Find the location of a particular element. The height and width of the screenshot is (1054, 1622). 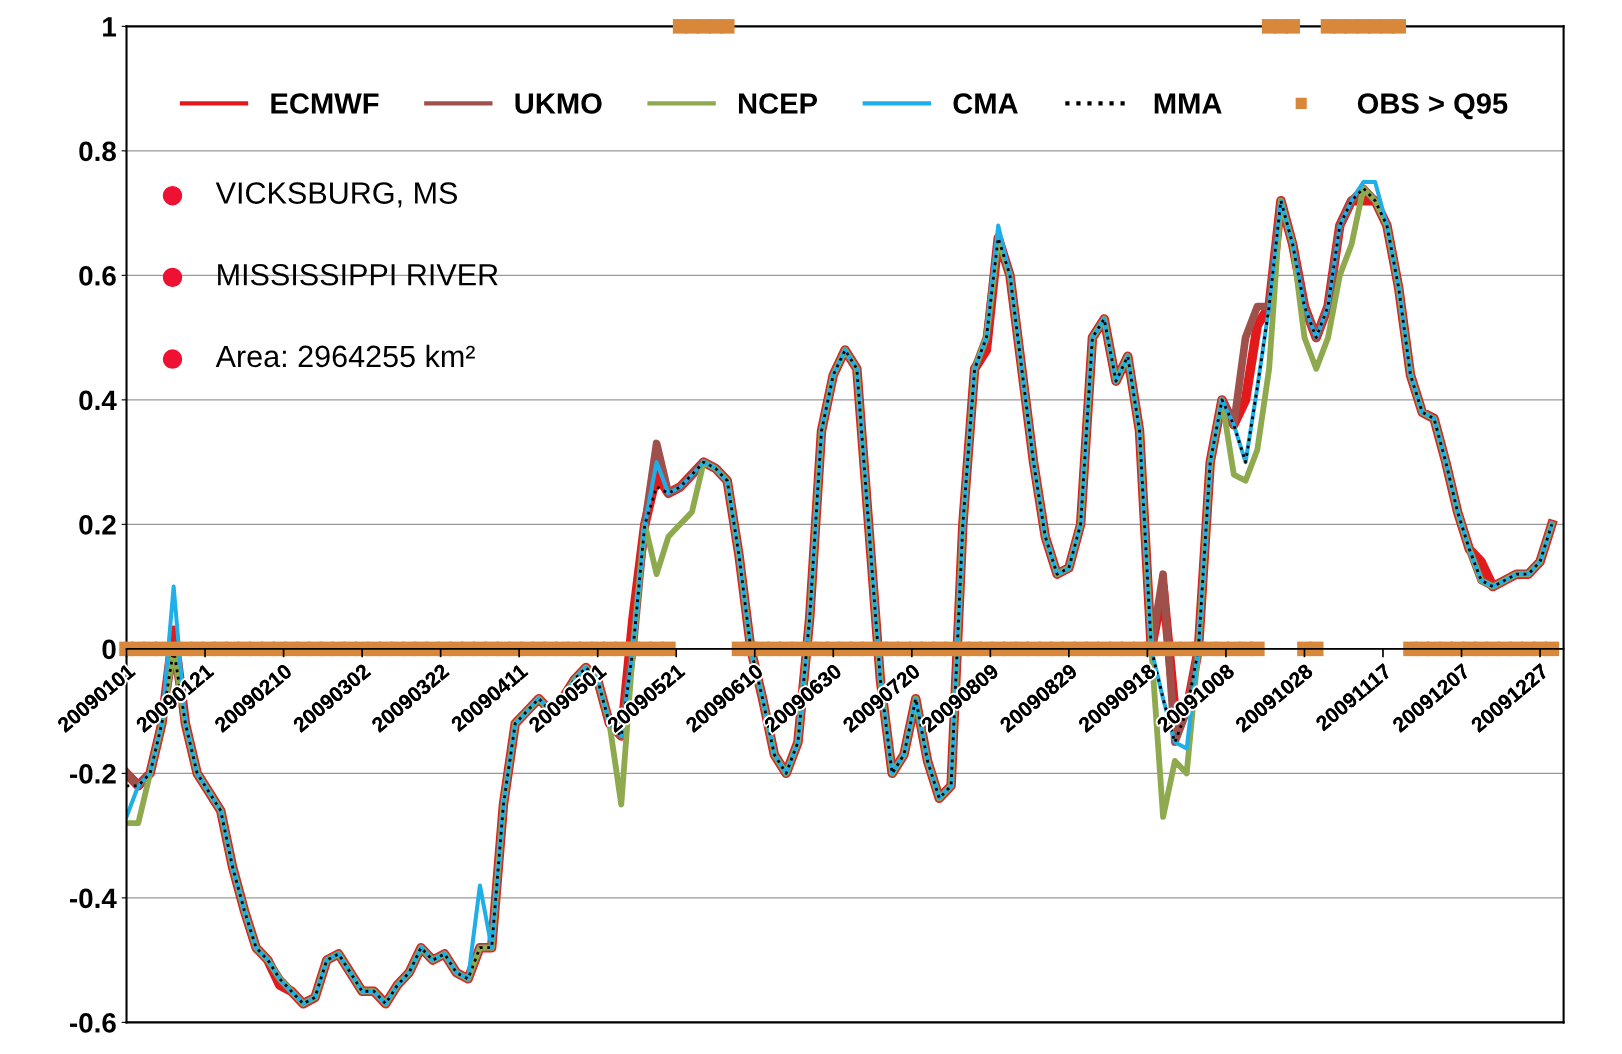

y-tick-label: -0.4 is located at coordinates (93, 898).